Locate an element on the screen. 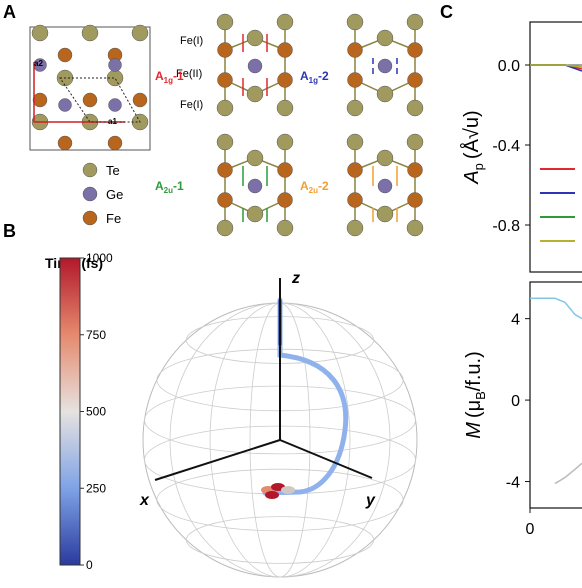  y-tick-label: 0 is located at coordinates (515, 401).